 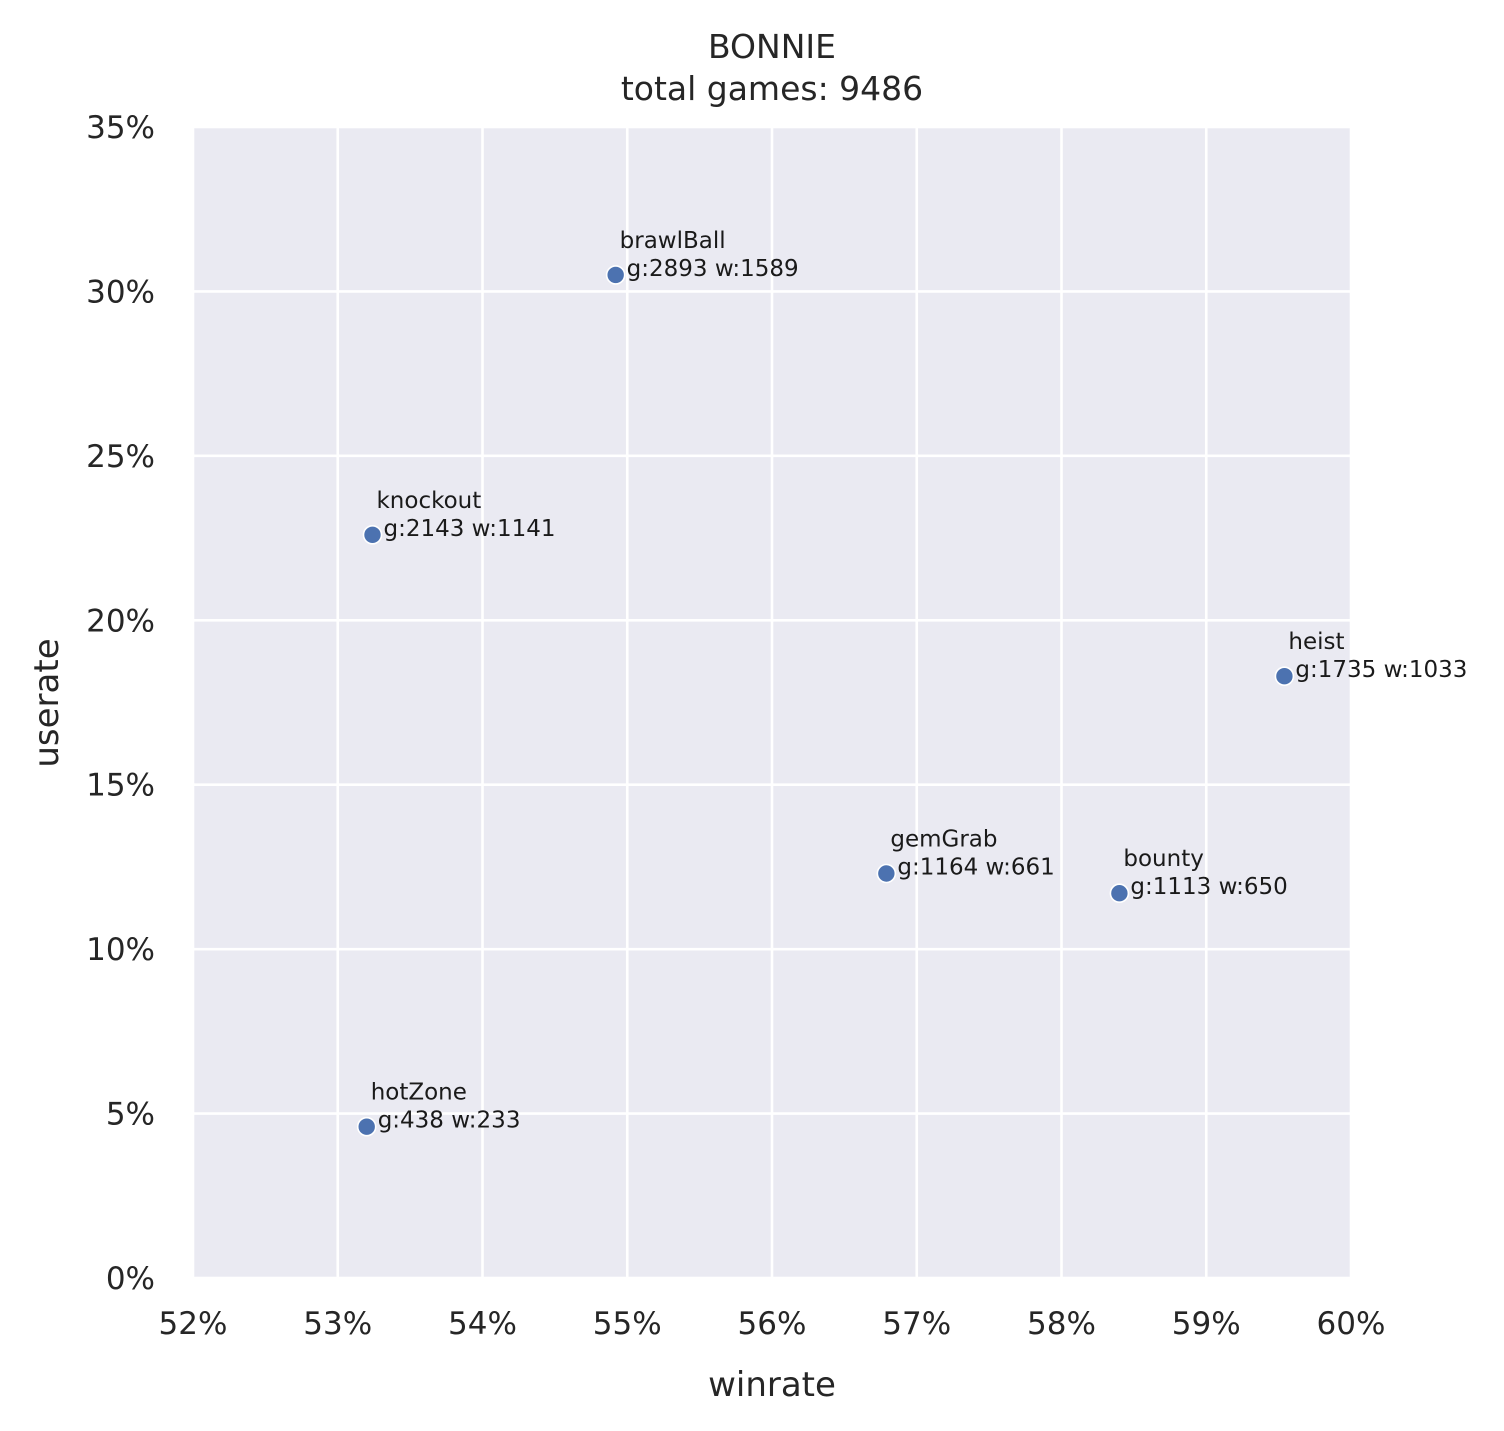 I want to click on y-tick-label: 5%, so click(x=130, y=1115).